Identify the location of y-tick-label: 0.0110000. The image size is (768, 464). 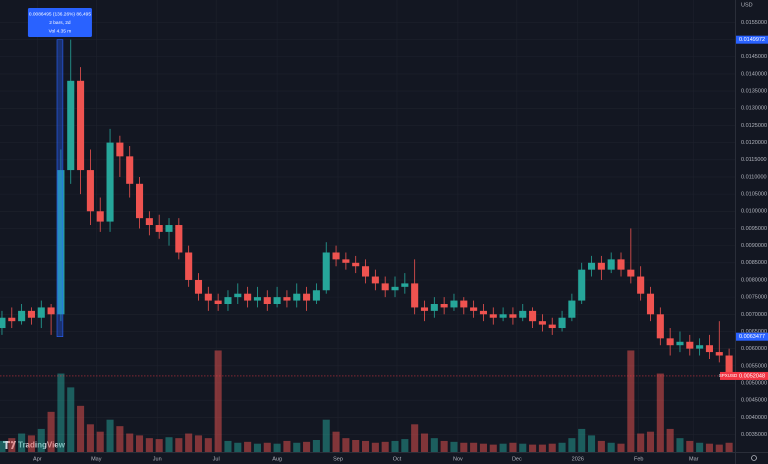
(754, 177).